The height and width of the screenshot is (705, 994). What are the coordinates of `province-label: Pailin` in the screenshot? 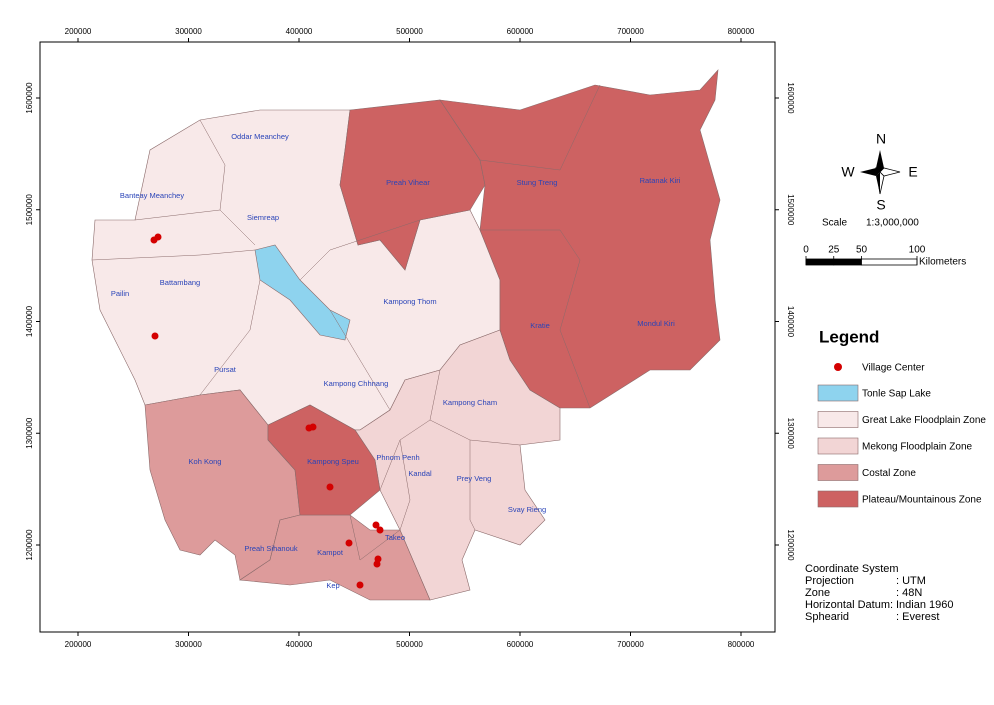 It's located at (120, 293).